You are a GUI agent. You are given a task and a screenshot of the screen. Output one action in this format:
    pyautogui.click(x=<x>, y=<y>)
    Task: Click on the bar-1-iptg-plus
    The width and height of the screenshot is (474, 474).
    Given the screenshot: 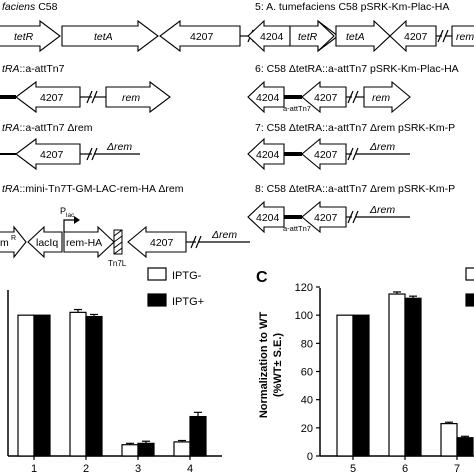 What is the action you would take?
    pyautogui.click(x=42, y=385)
    